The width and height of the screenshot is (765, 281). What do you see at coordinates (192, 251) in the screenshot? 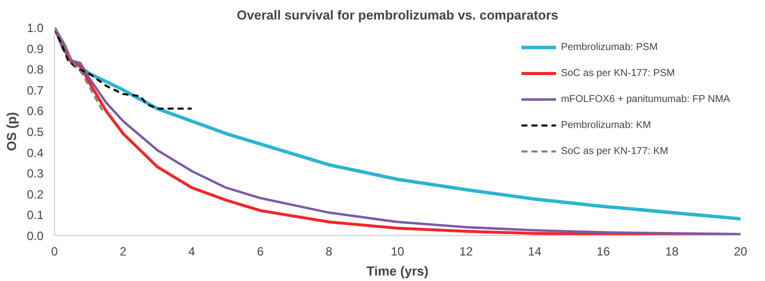
I see `x-tick-label: 4` at bounding box center [192, 251].